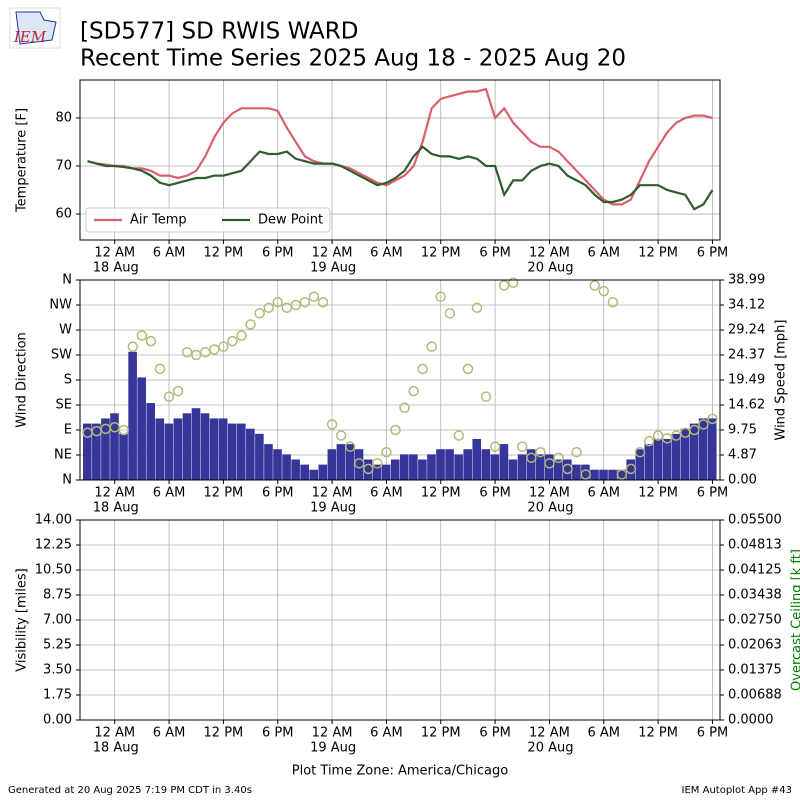 Image resolution: width=800 pixels, height=800 pixels. What do you see at coordinates (64, 405) in the screenshot?
I see `y-tick-label: SE` at bounding box center [64, 405].